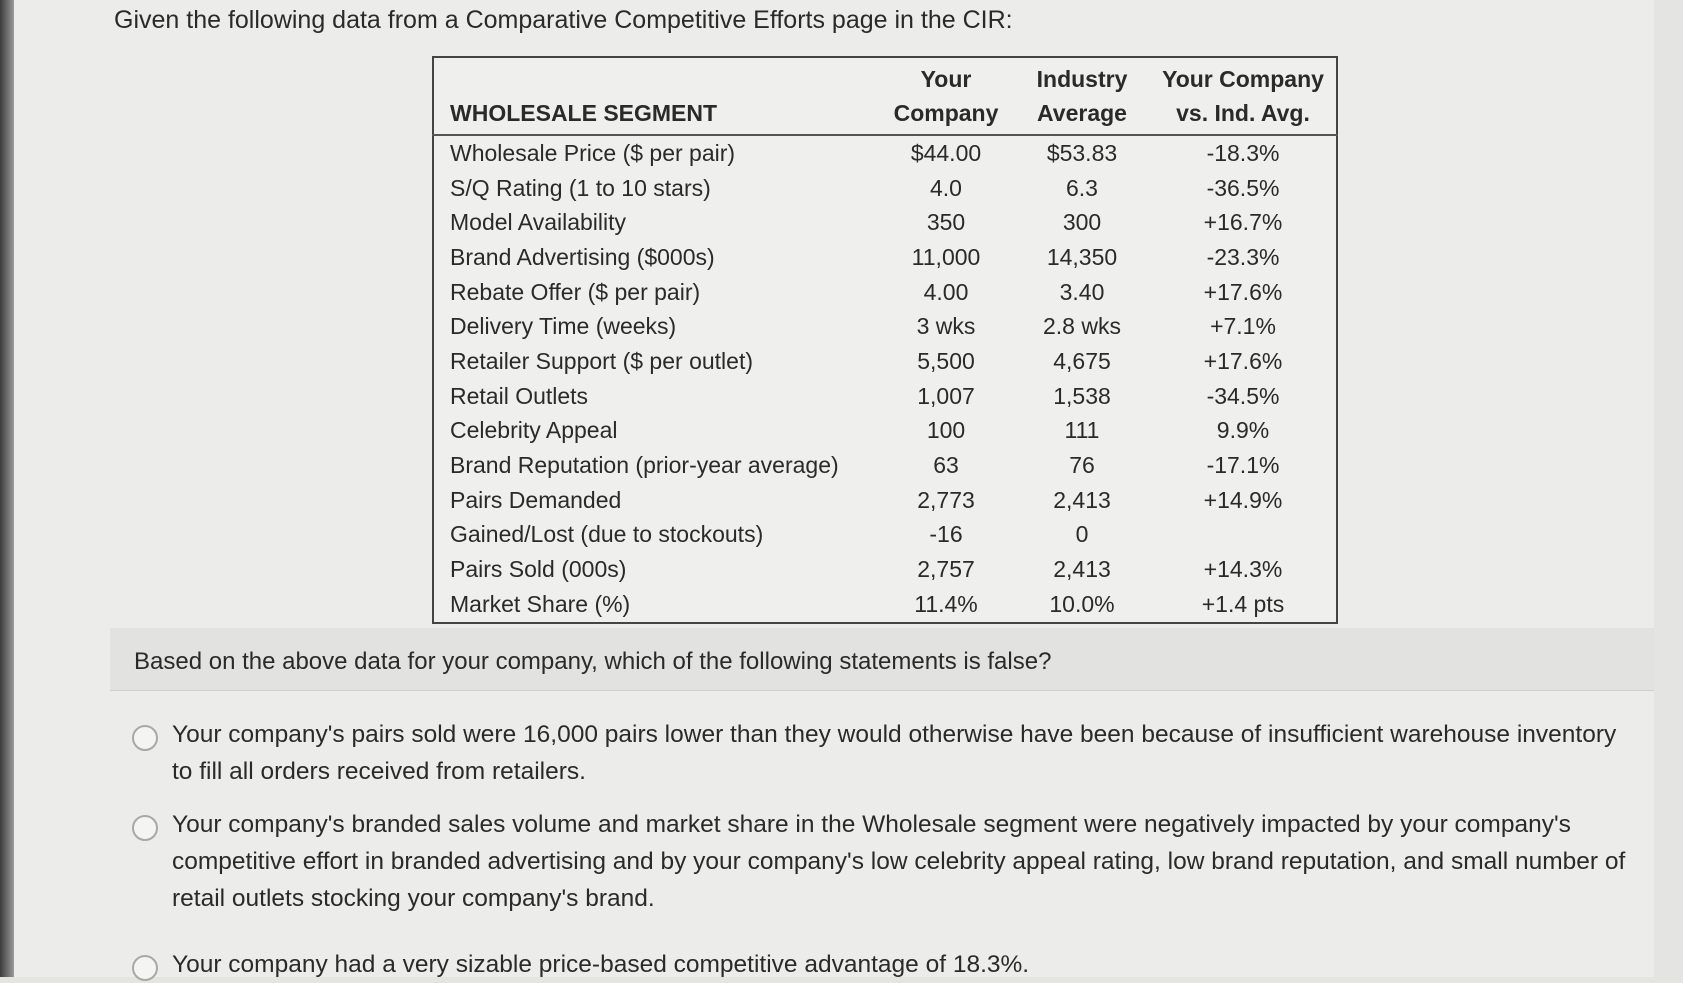  Describe the element at coordinates (607, 534) in the screenshot. I see `row-label: Gained/Lost (due to stockouts)` at that location.